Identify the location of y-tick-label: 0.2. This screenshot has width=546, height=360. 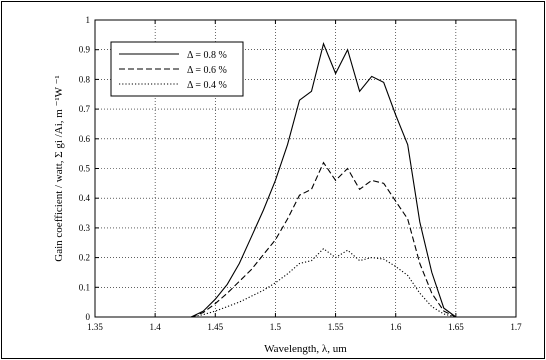
(84, 258).